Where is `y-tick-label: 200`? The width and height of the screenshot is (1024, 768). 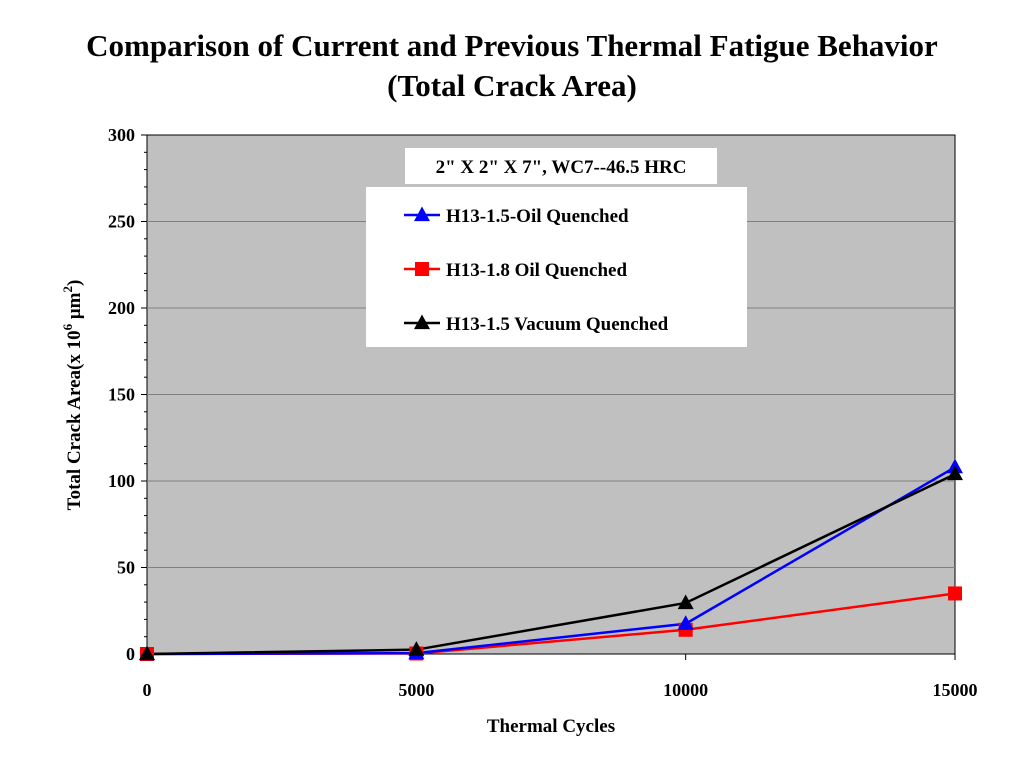 y-tick-label: 200 is located at coordinates (121, 308).